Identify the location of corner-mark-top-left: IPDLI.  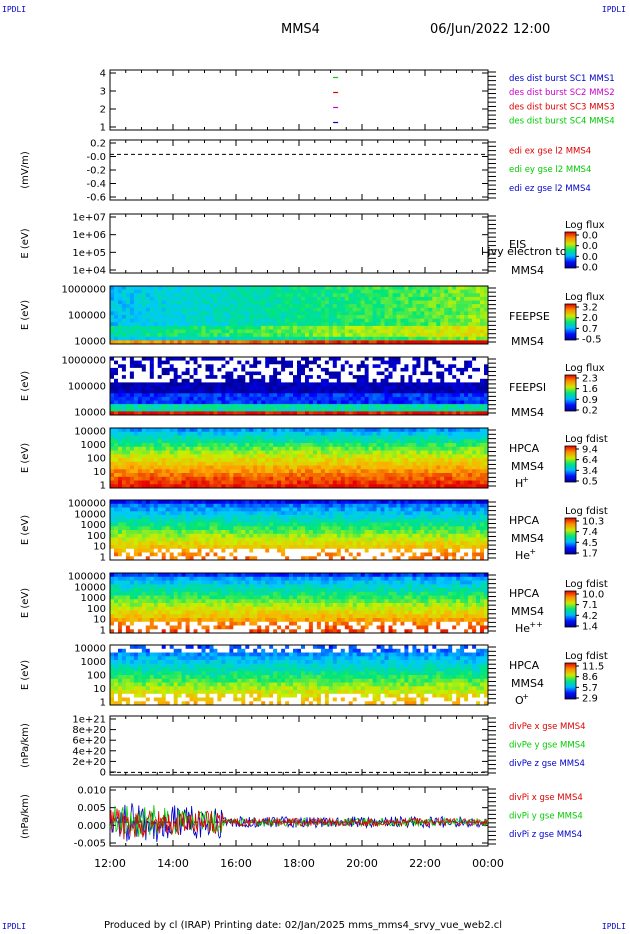
(14, 9).